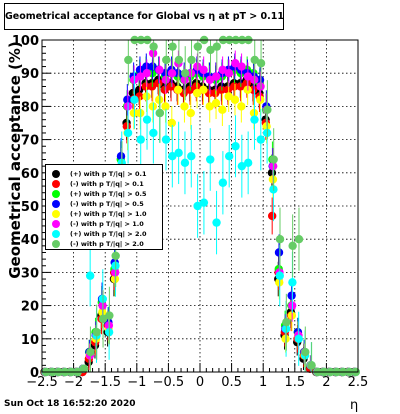  I want to click on x-tick-label: 0, so click(200, 382).